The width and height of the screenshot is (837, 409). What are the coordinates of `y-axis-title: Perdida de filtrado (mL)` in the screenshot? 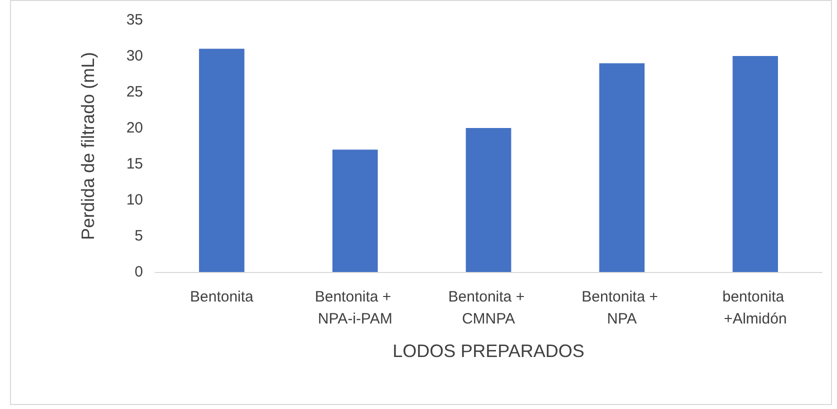 It's located at (88, 146).